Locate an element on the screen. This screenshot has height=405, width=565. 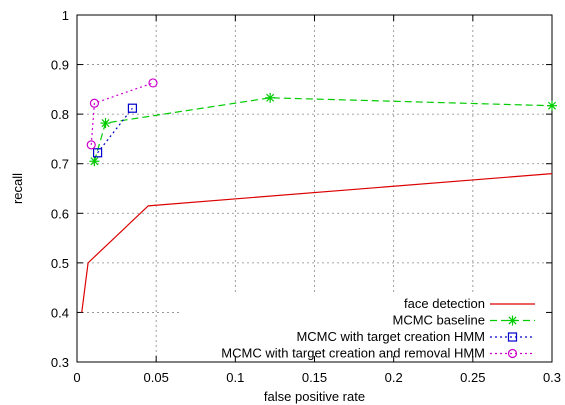
y-axis-label: recall is located at coordinates (17, 188).